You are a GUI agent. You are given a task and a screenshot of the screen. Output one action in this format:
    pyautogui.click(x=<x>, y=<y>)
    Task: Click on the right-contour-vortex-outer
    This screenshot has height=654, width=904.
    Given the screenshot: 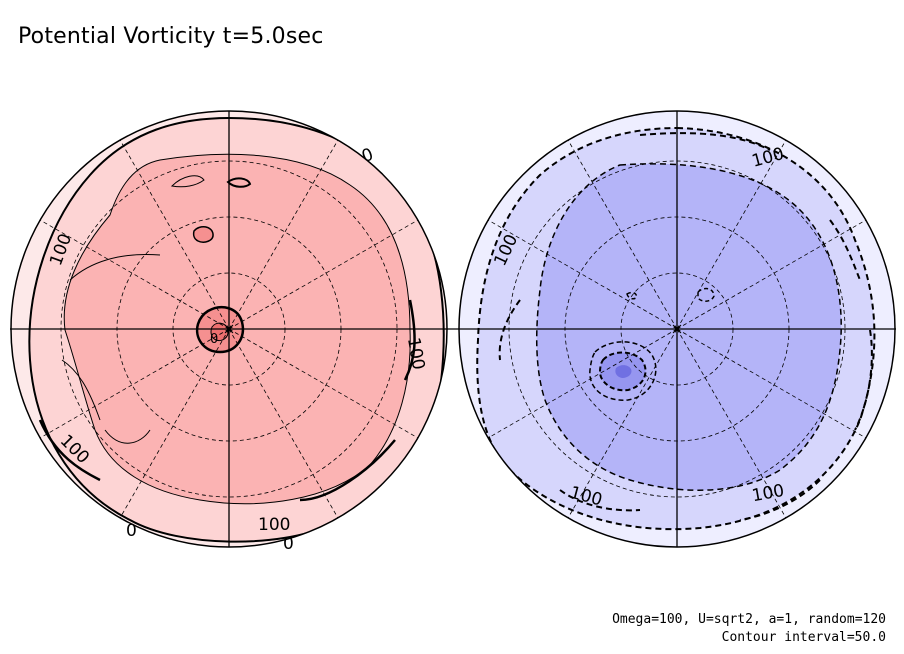 What is the action you would take?
    pyautogui.click(x=623, y=371)
    